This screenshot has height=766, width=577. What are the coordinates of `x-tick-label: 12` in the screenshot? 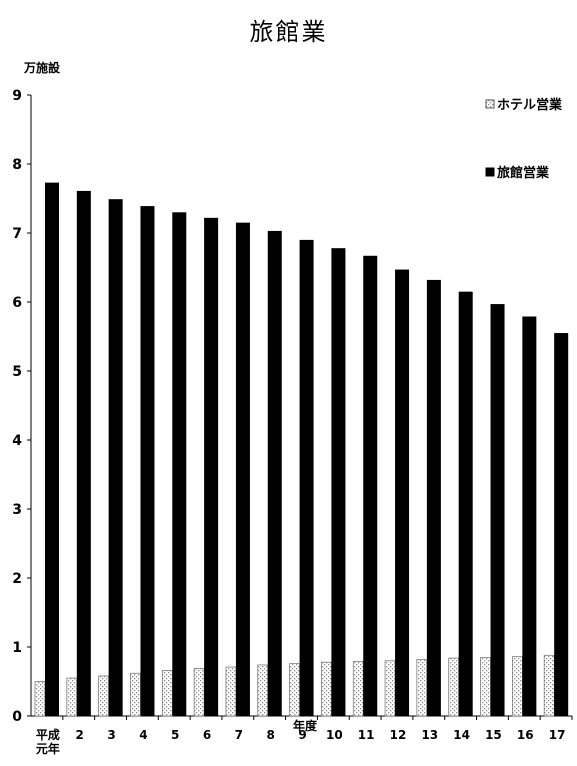 It's located at (398, 735).